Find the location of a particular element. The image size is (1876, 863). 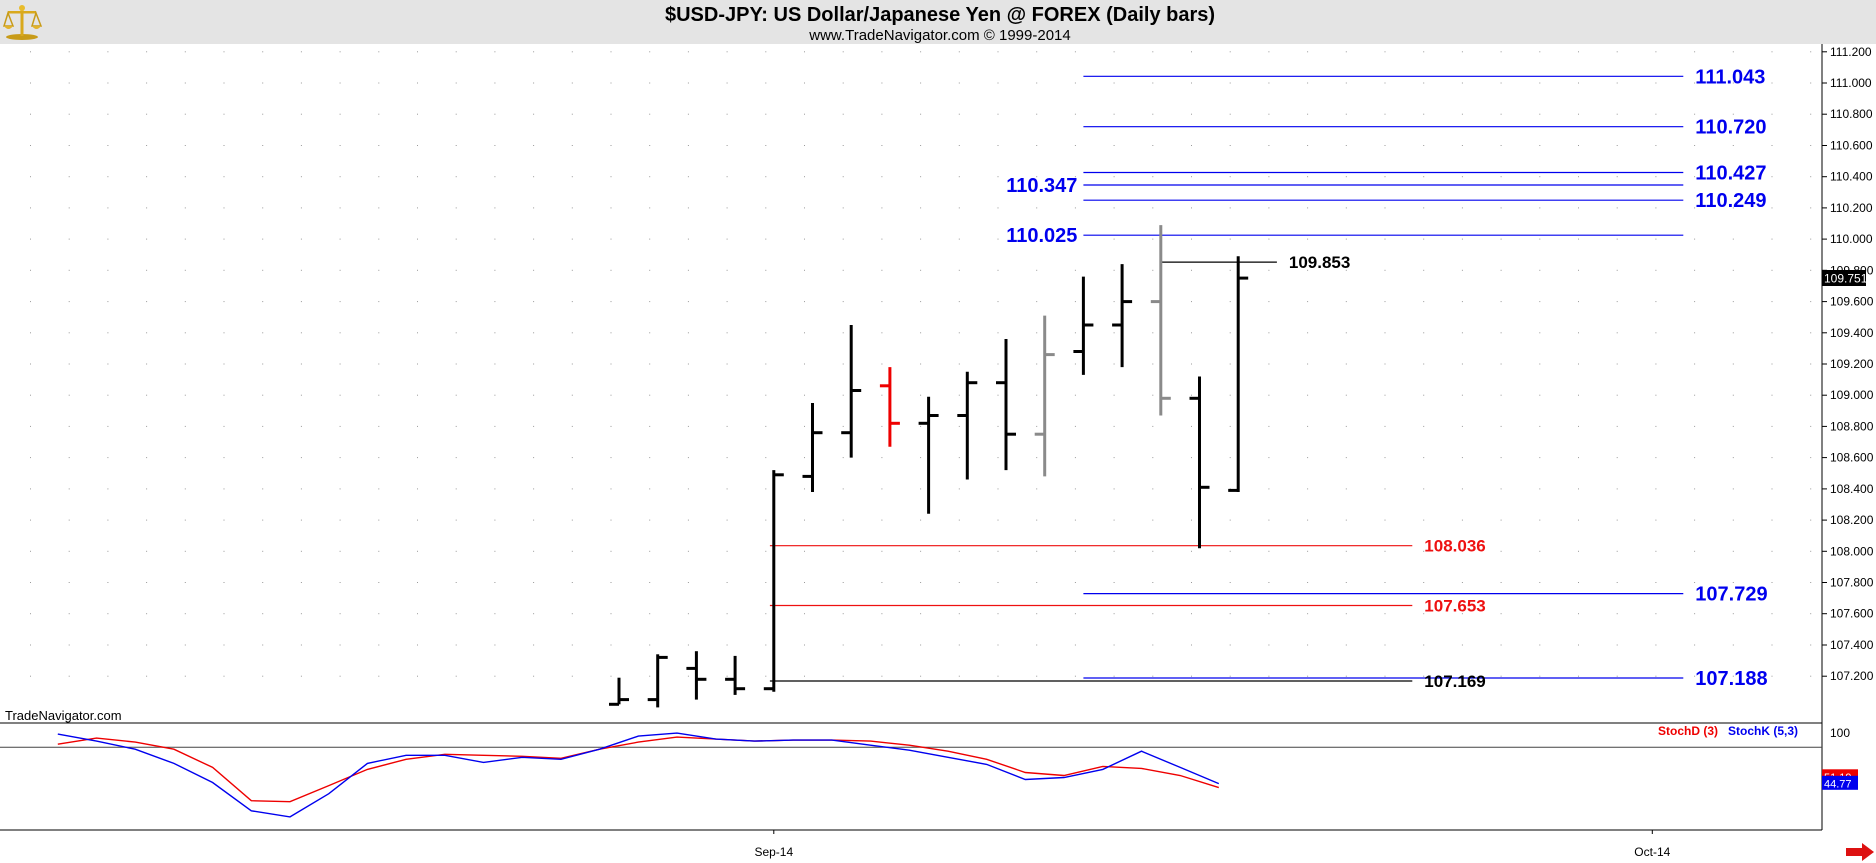

last-price-label: 109.751 is located at coordinates (1846, 279).